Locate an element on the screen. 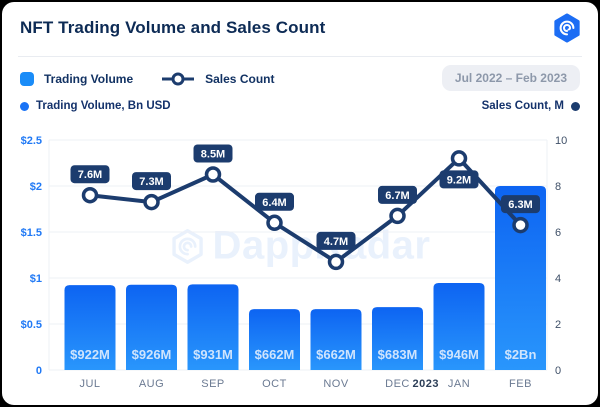 The image size is (600, 407). month-label-oct: OCT is located at coordinates (274, 384).